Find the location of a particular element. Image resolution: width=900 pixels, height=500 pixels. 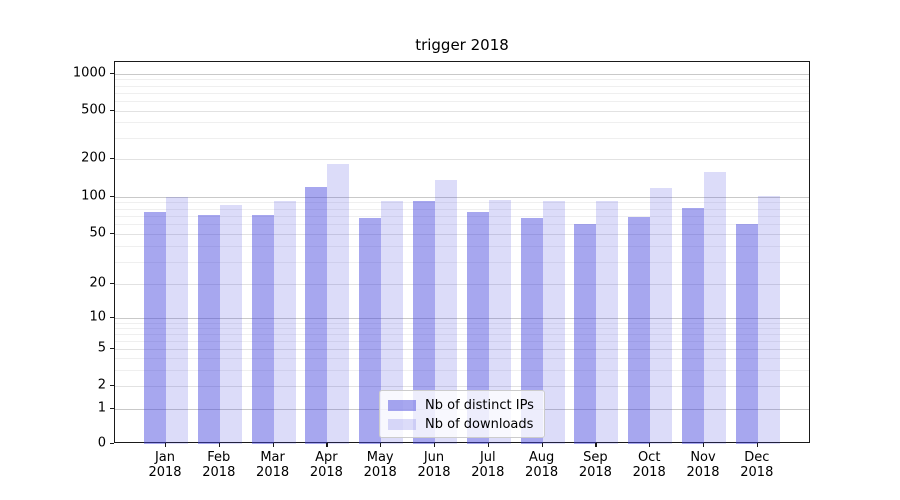

legend-item-distinct-ips: Nb of distinct IPs is located at coordinates (462, 405).